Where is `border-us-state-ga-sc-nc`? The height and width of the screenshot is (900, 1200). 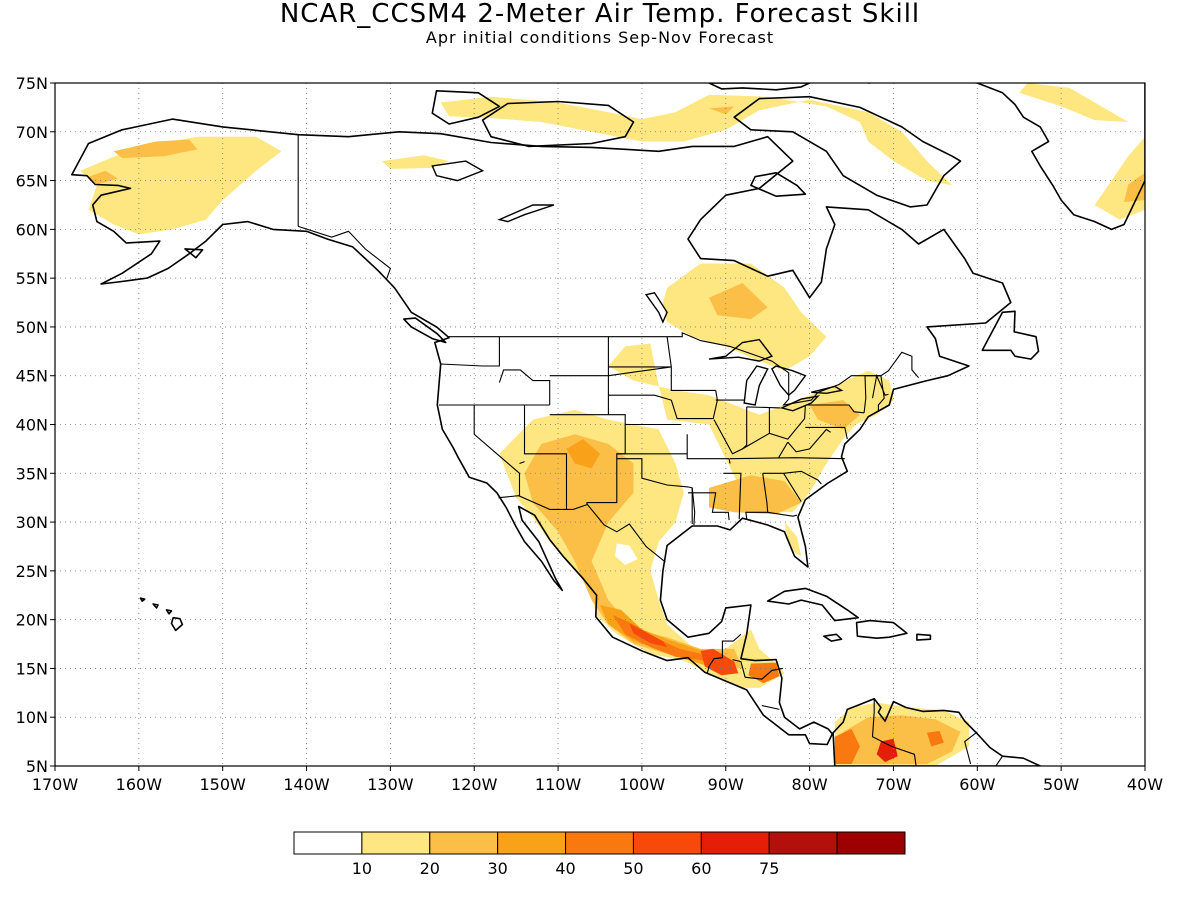 border-us-state-ga-sc-nc is located at coordinates (792, 477).